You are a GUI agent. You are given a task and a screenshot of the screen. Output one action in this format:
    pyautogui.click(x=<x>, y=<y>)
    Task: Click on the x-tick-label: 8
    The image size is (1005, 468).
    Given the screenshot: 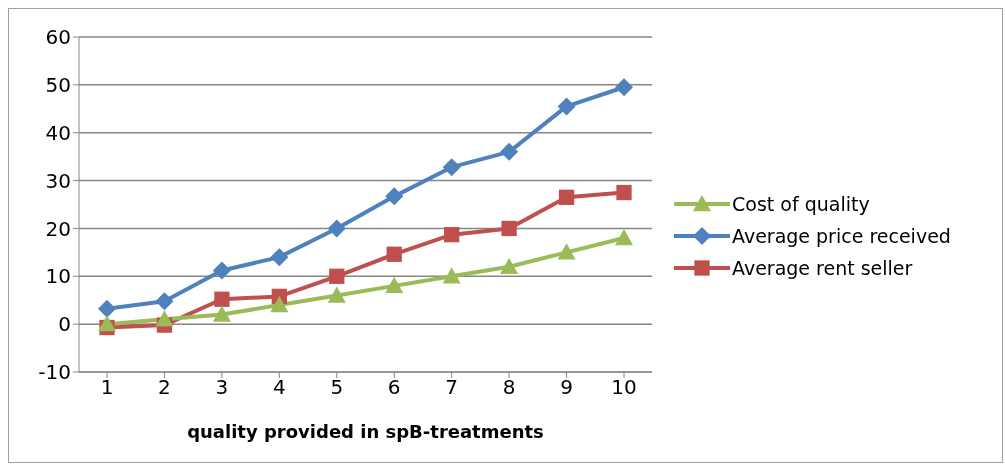 What is the action you would take?
    pyautogui.click(x=509, y=387)
    